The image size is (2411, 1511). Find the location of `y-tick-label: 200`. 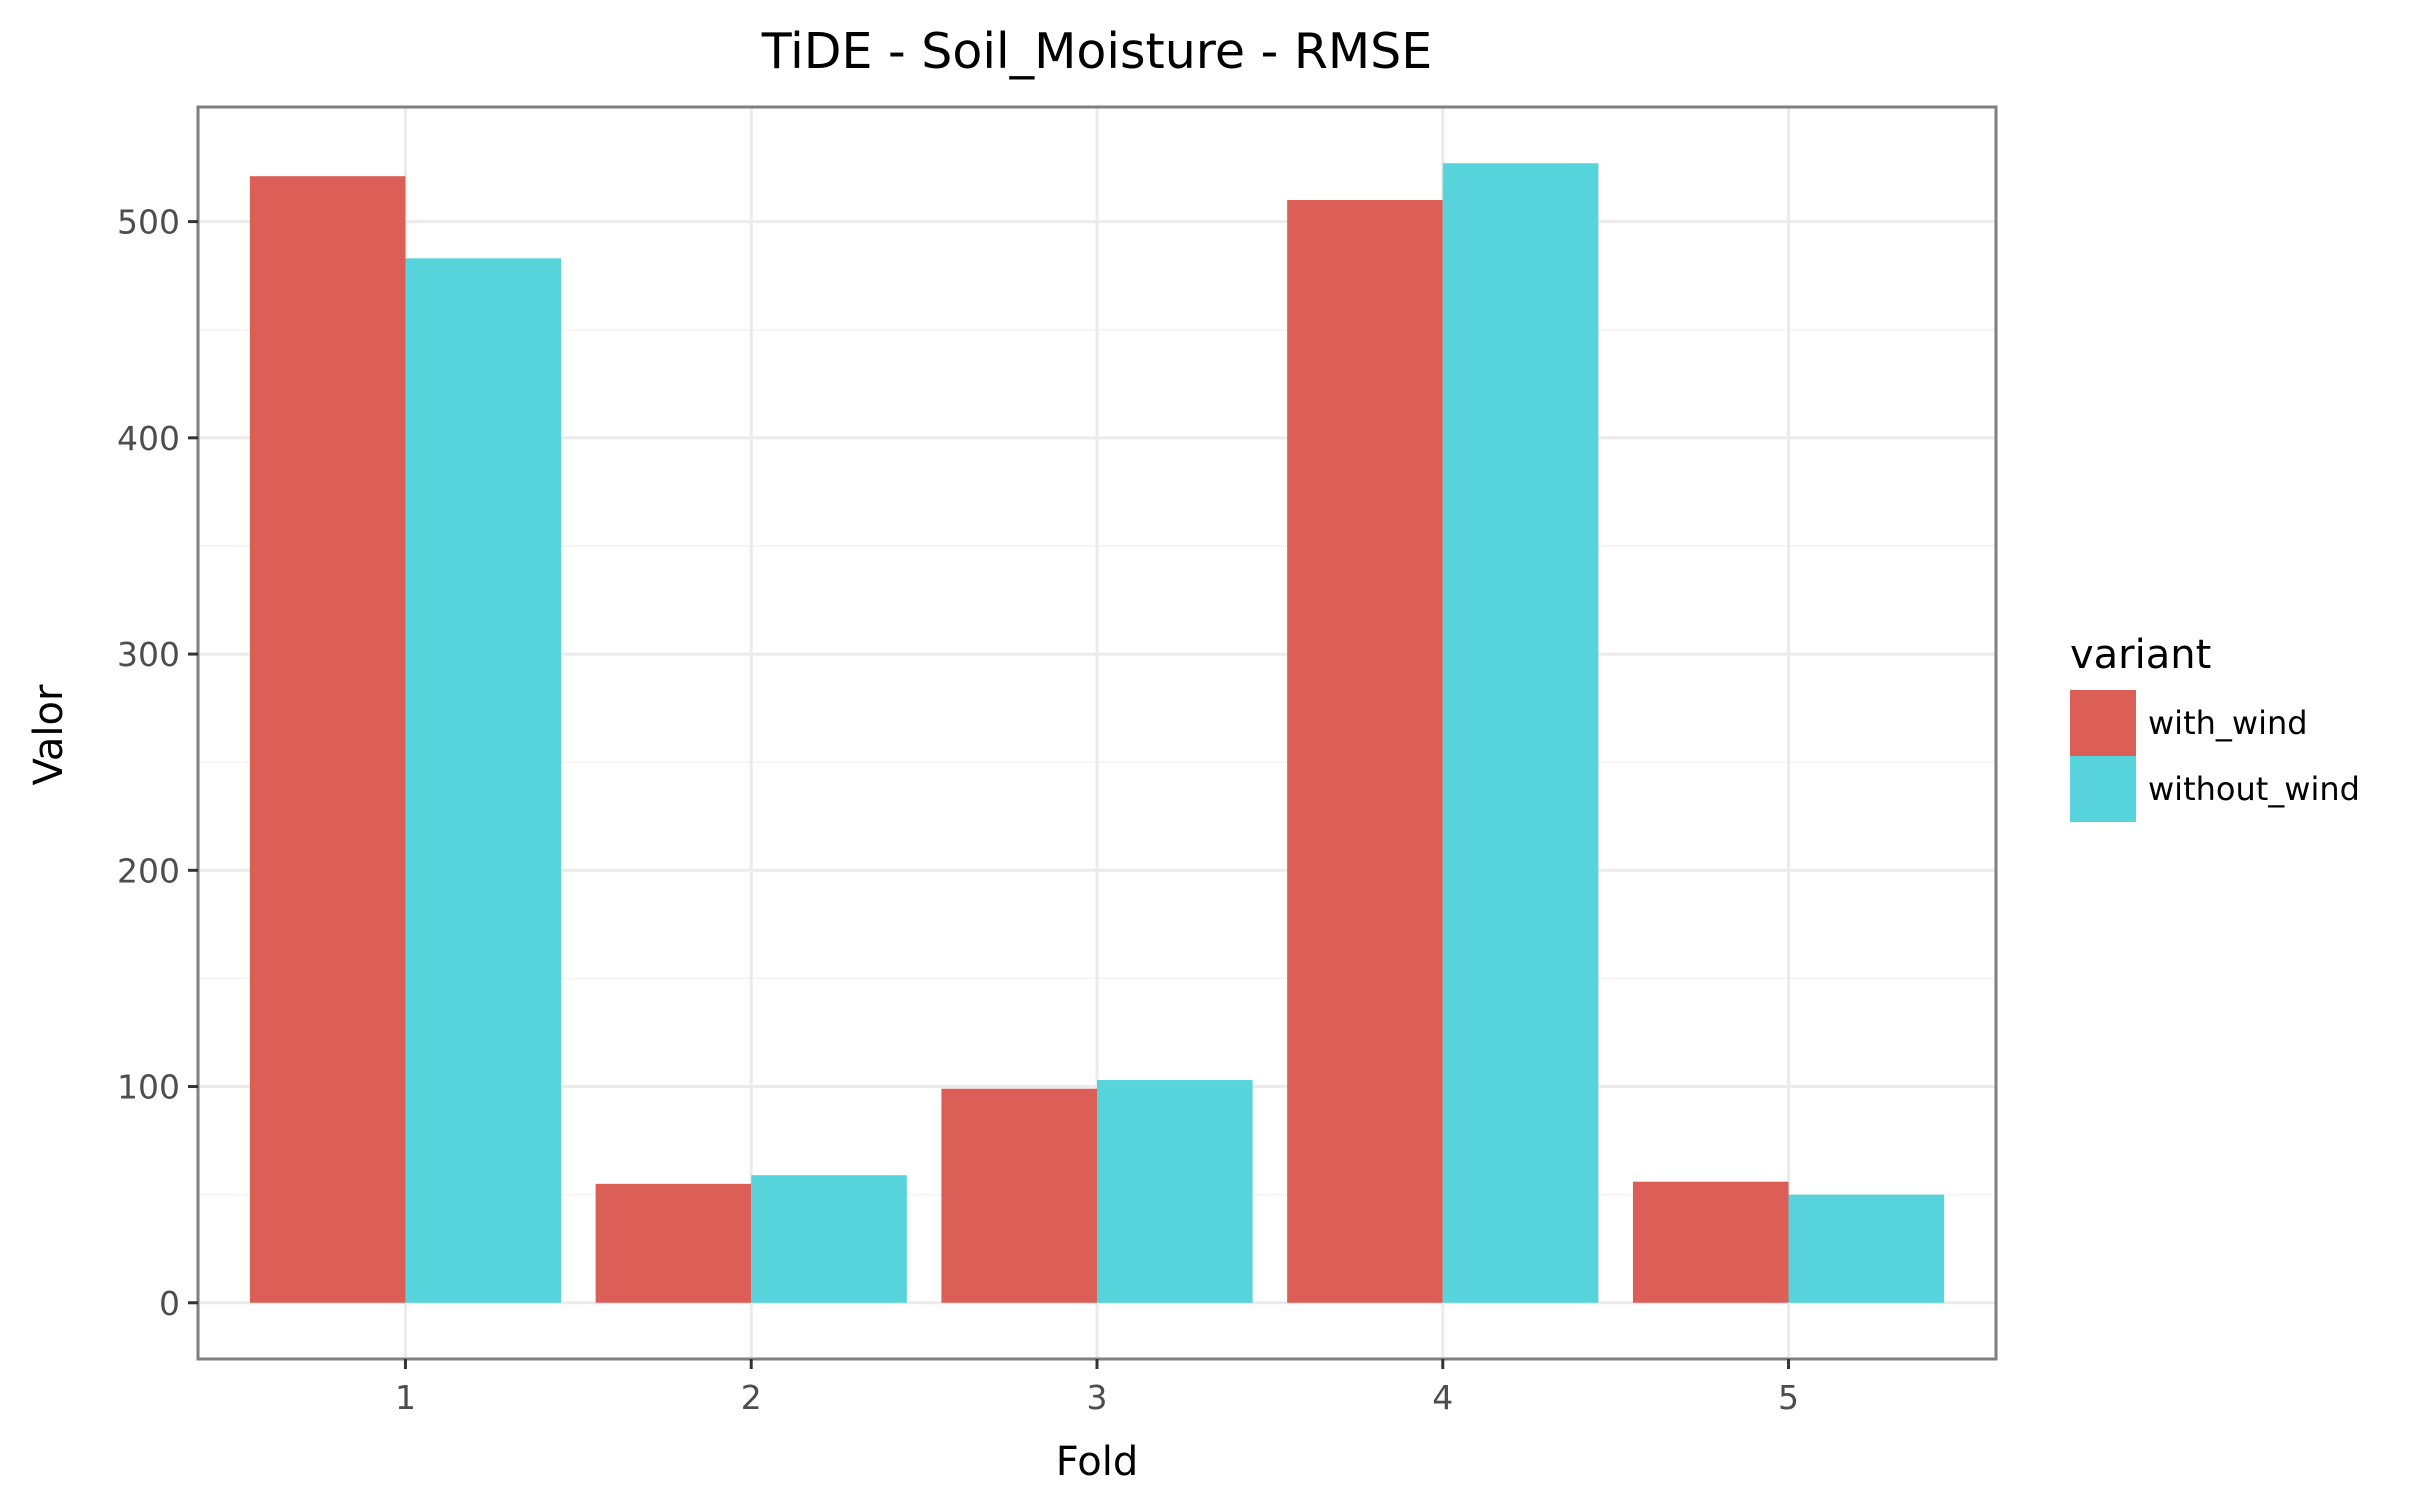

y-tick-label: 200 is located at coordinates (148, 870).